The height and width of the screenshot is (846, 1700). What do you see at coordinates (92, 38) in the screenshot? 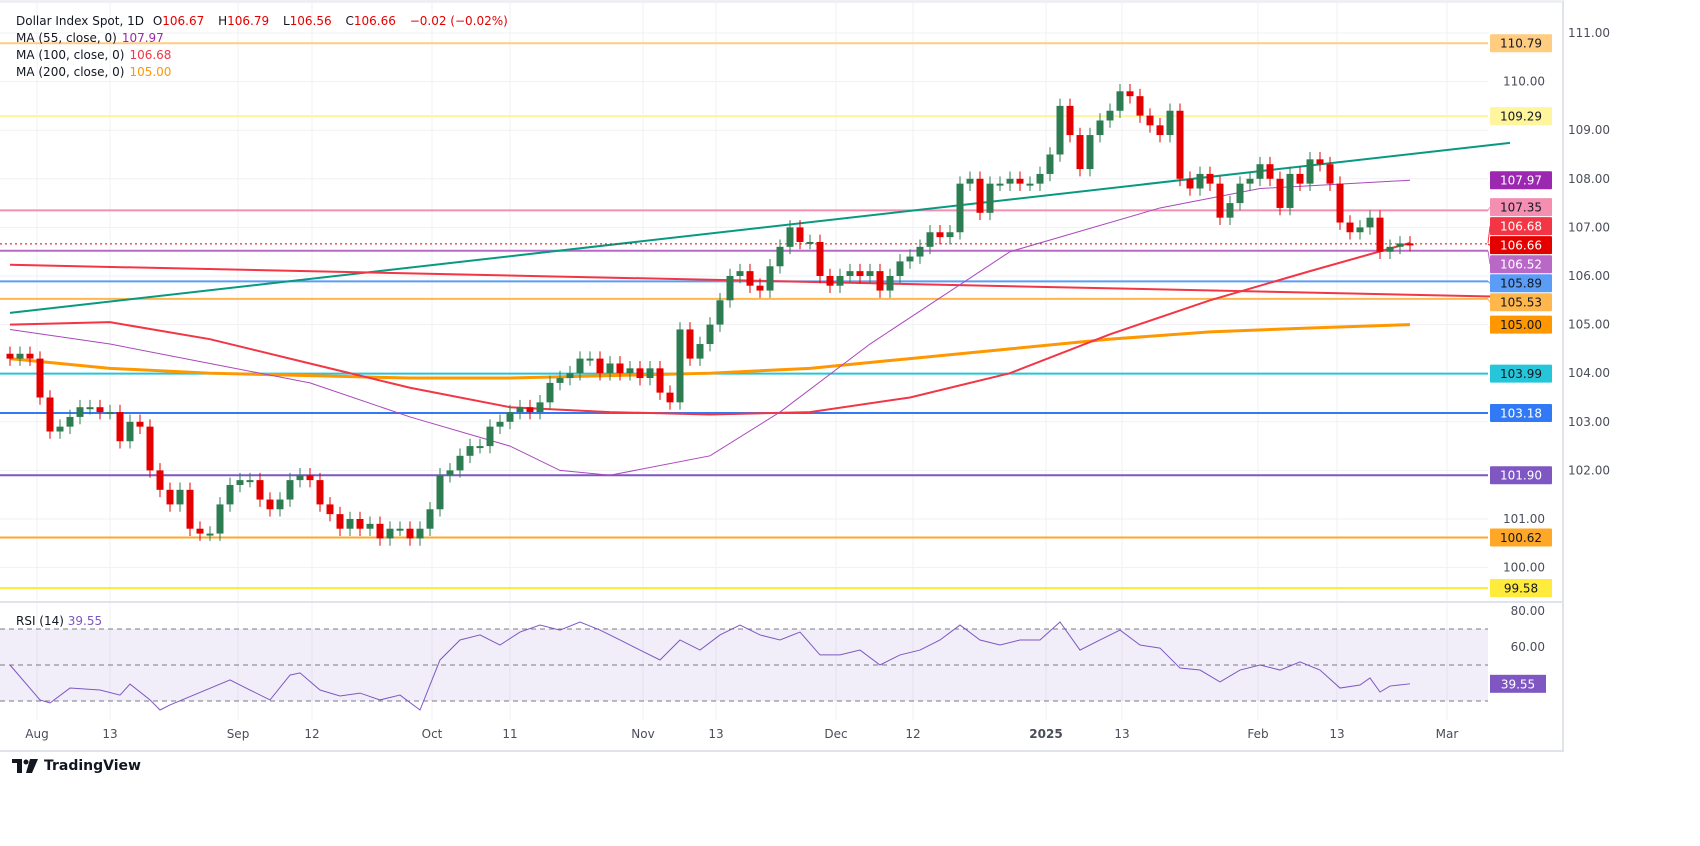
I see `ma55-legend: MA (55, close, 0) 107.97` at bounding box center [92, 38].